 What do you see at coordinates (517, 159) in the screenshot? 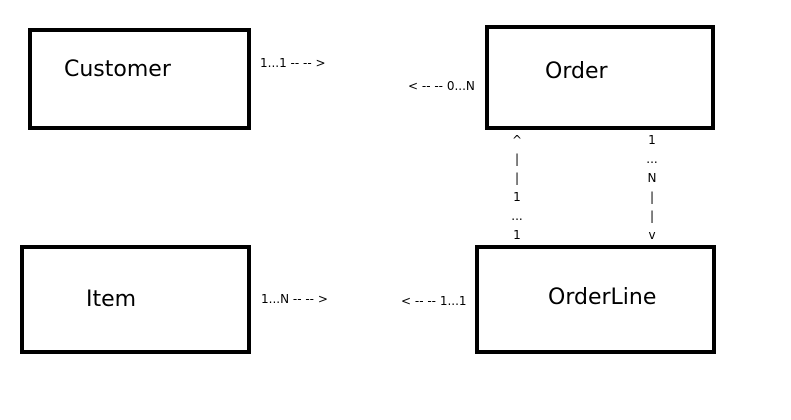
I see `orderline-order-line-1: |` at bounding box center [517, 159].